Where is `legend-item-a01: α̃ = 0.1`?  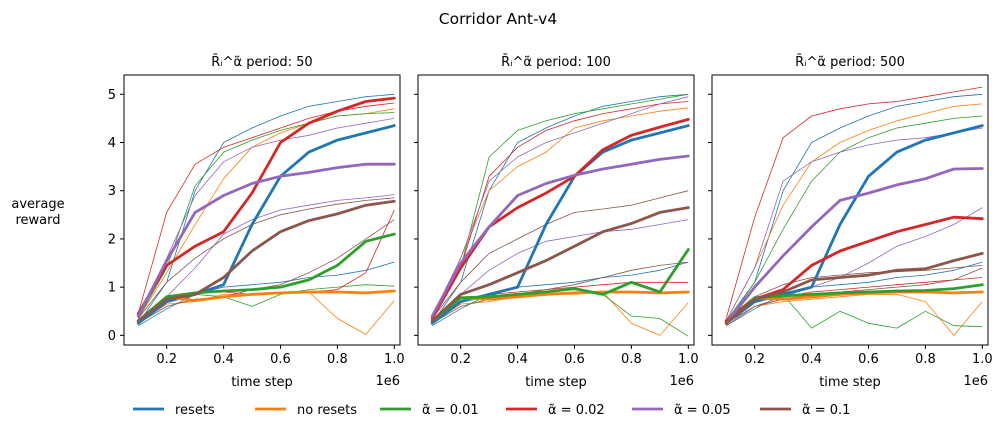
legend-item-a01: α̃ = 0.1 is located at coordinates (805, 410).